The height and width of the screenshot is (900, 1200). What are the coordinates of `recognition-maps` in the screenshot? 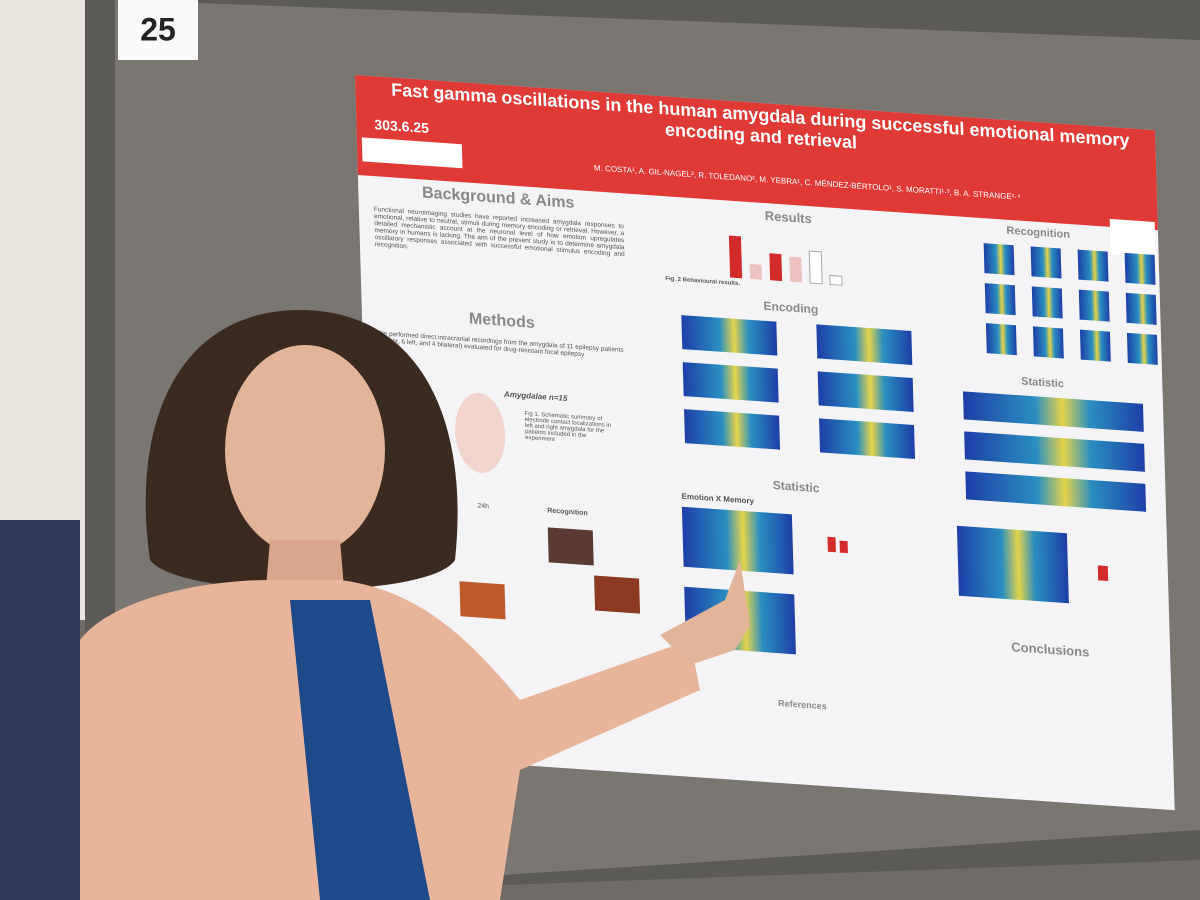 It's located at (1070, 304).